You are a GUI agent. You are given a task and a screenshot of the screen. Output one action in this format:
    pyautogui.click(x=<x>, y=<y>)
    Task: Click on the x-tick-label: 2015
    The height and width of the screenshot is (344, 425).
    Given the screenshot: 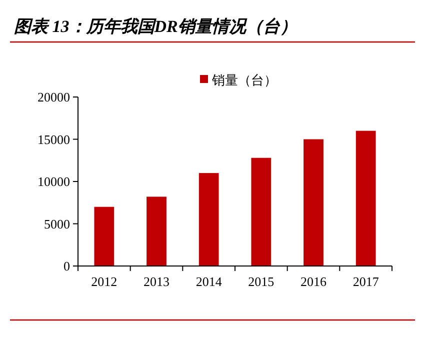 What is the action you would take?
    pyautogui.click(x=261, y=281)
    